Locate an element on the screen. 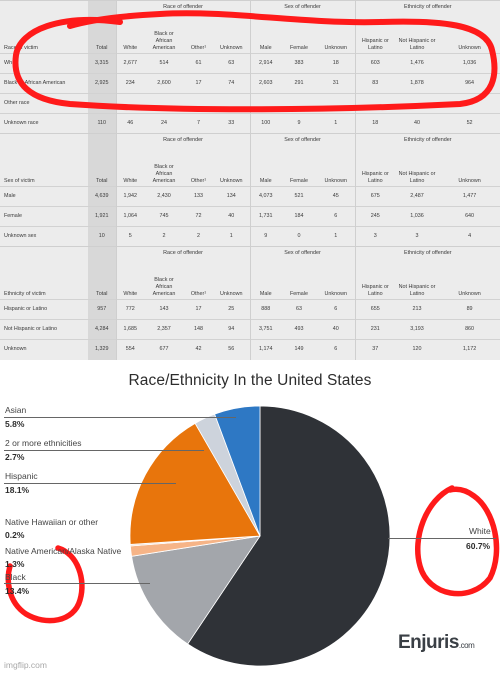  table-cell: 40 is located at coordinates (336, 329).